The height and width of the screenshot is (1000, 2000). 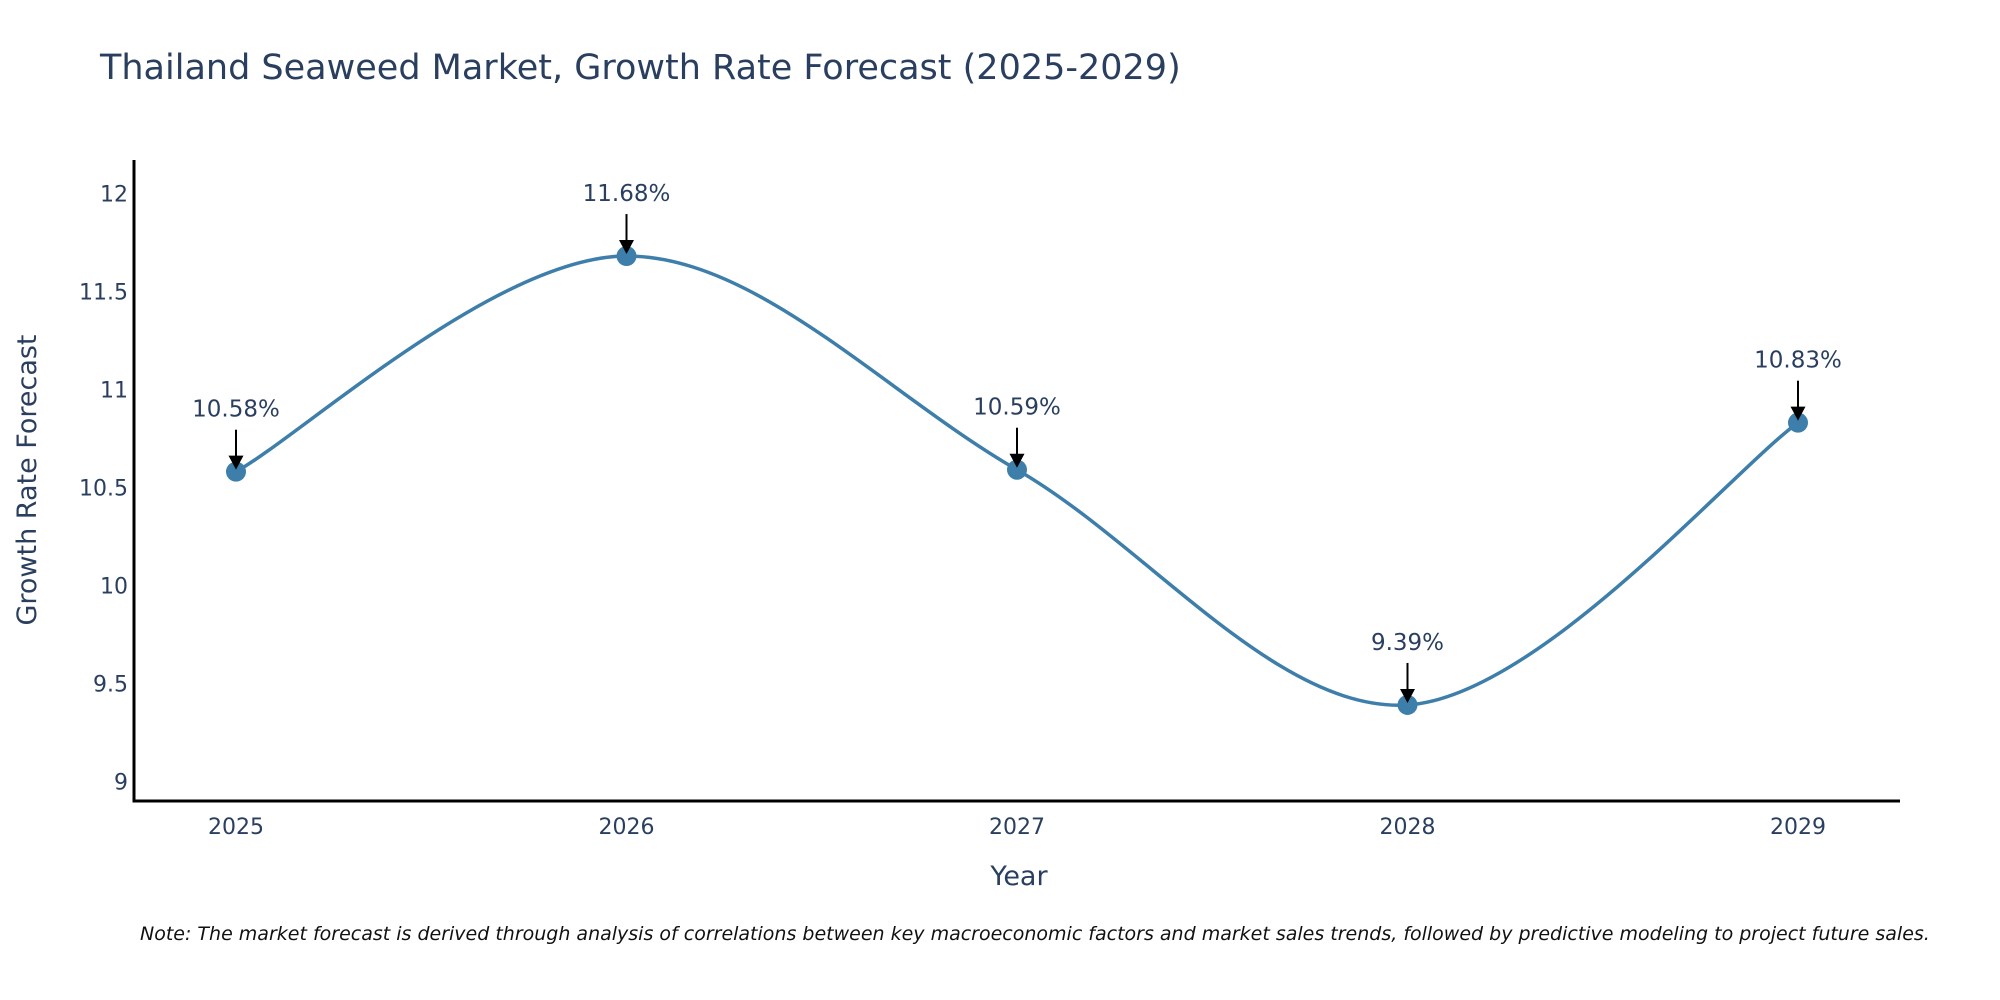 I want to click on y-tick-label: 11.5, so click(x=103, y=292).